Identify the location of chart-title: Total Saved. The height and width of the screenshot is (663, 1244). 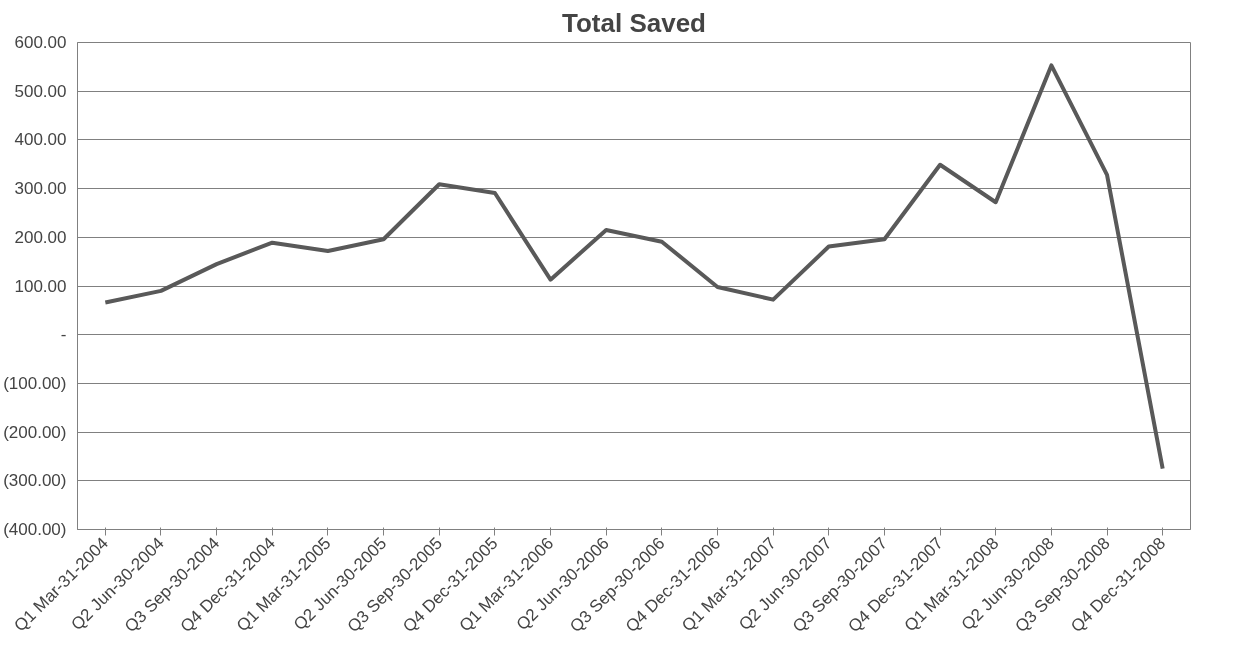
(634, 22).